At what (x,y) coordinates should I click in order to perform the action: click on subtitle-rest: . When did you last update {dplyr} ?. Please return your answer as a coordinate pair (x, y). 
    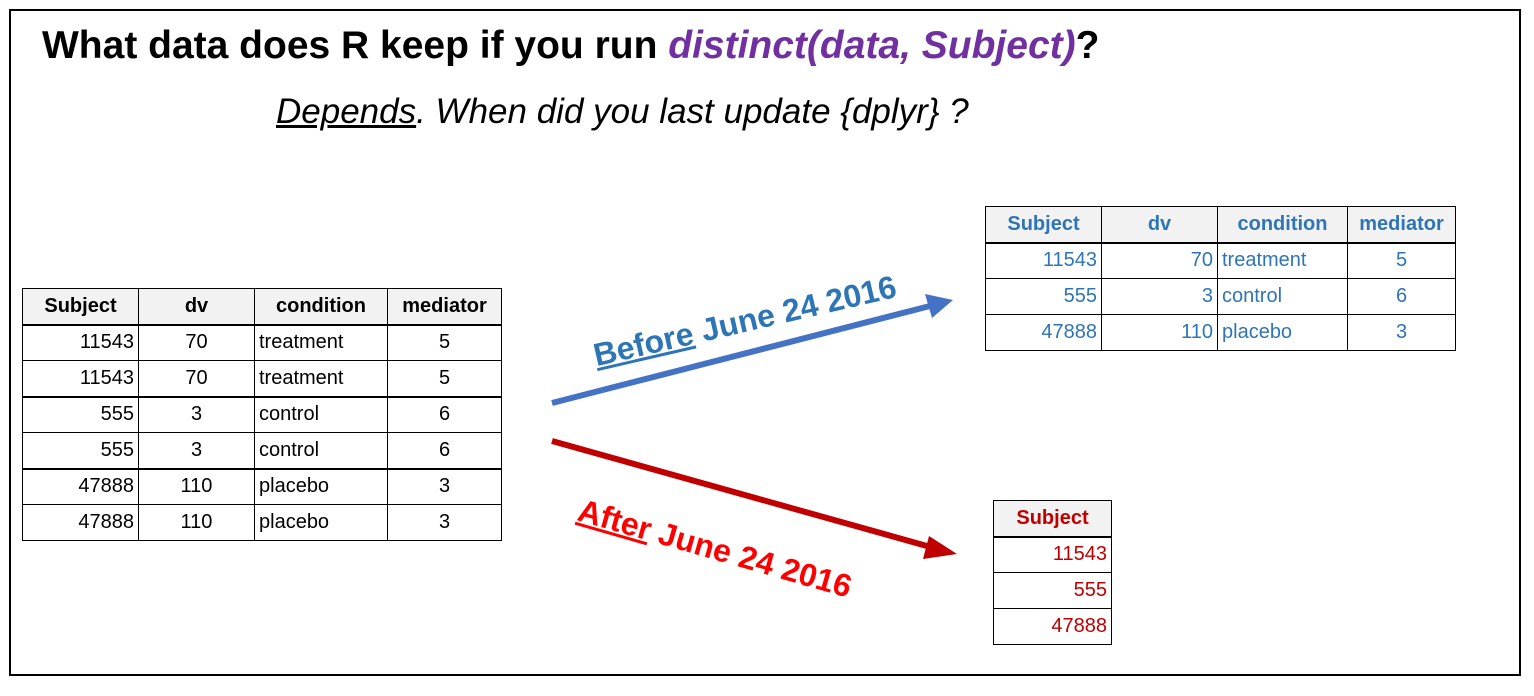
    Looking at the image, I should click on (692, 111).